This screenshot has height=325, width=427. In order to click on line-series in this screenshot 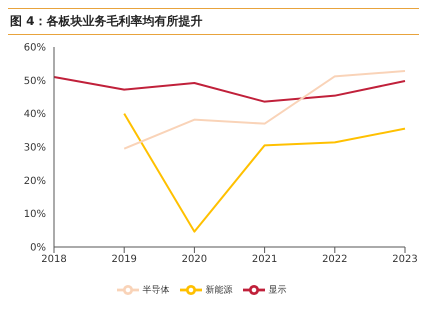, I will do `click(229, 89)`.